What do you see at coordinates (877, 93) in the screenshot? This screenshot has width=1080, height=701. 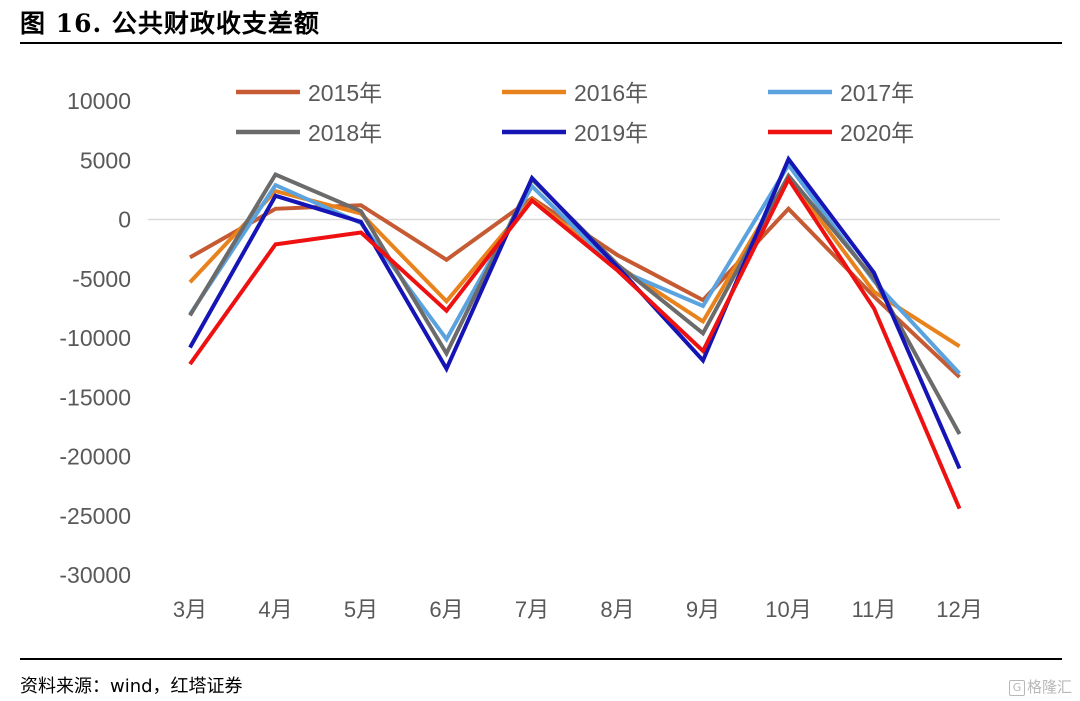 I see `legend-label: 2017年` at bounding box center [877, 93].